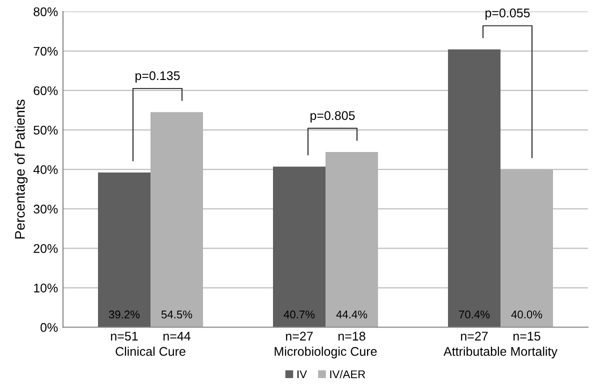 The width and height of the screenshot is (600, 385). What do you see at coordinates (526, 314) in the screenshot?
I see `data-label: 40.0%` at bounding box center [526, 314].